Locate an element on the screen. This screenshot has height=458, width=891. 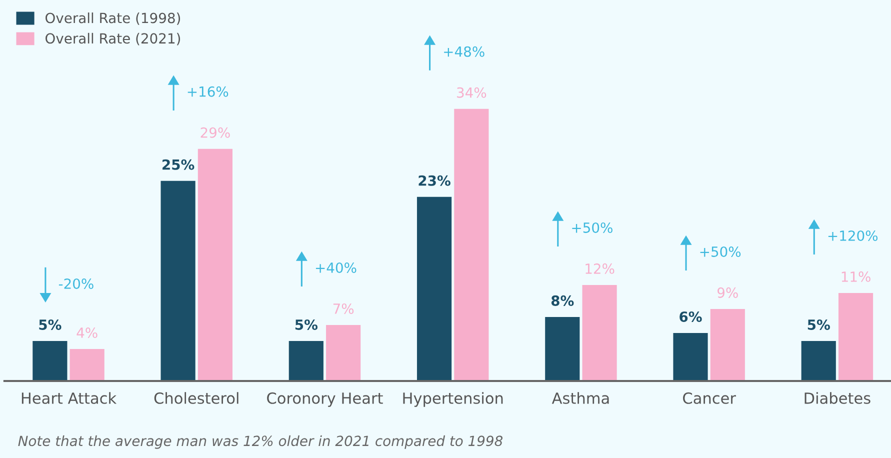
annotation: +40% is located at coordinates (336, 267).